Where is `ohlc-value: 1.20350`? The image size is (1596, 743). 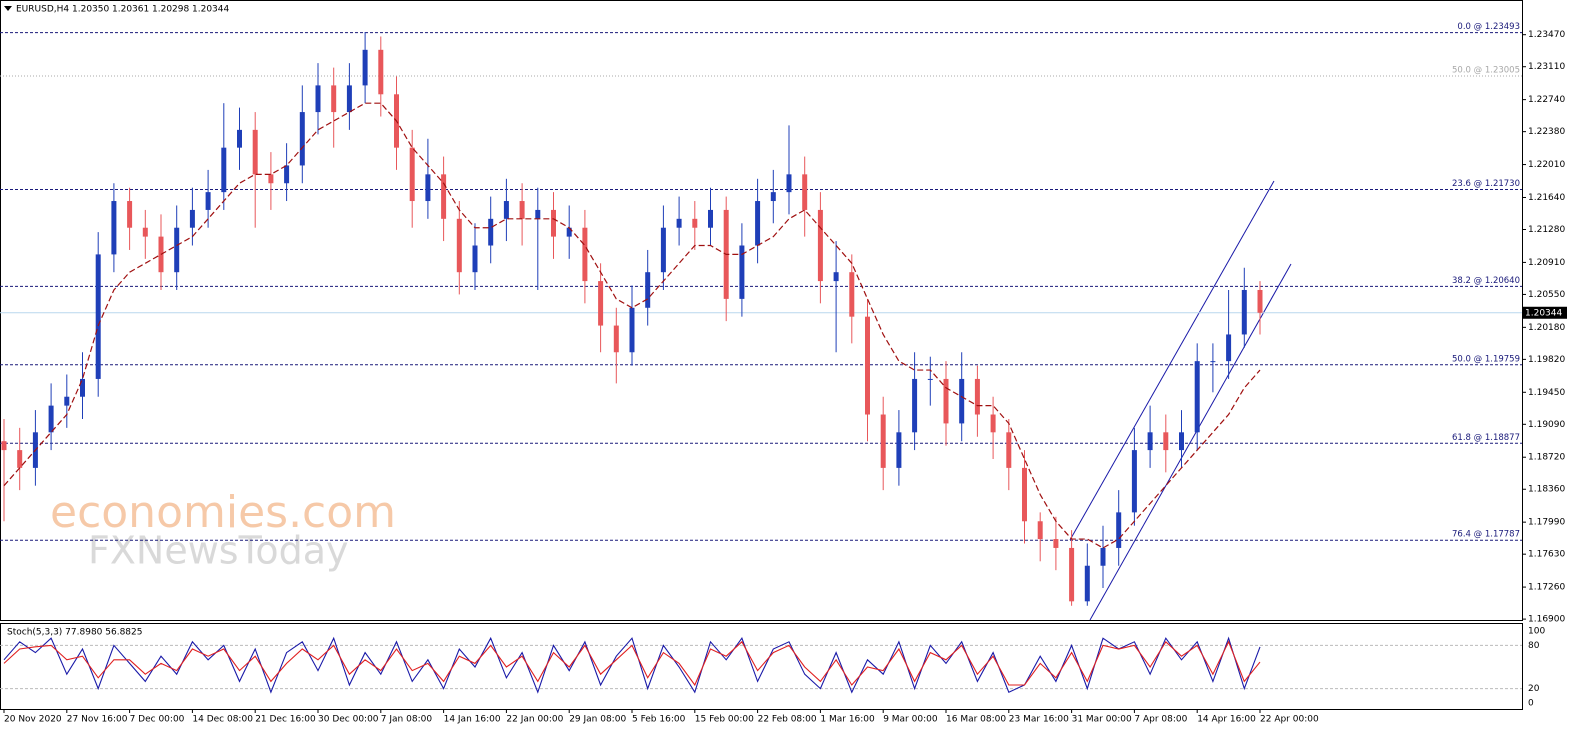 ohlc-value: 1.20350 is located at coordinates (90, 10).